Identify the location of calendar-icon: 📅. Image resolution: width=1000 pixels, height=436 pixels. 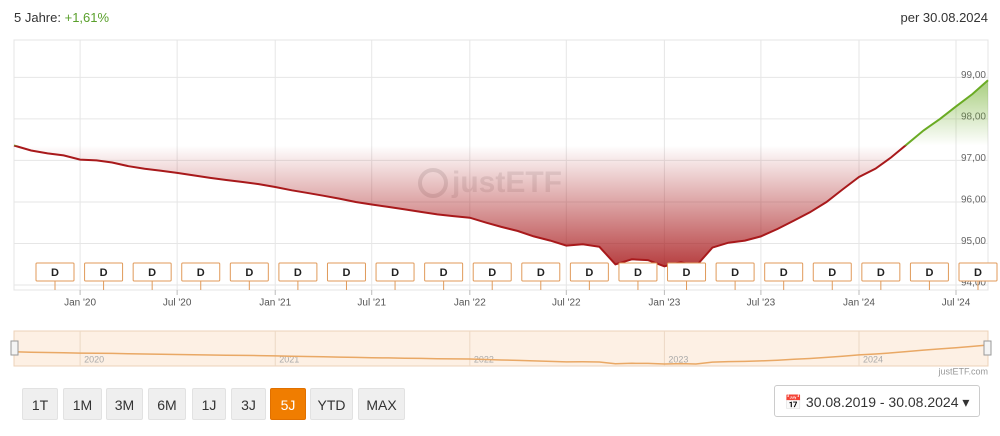
(793, 402).